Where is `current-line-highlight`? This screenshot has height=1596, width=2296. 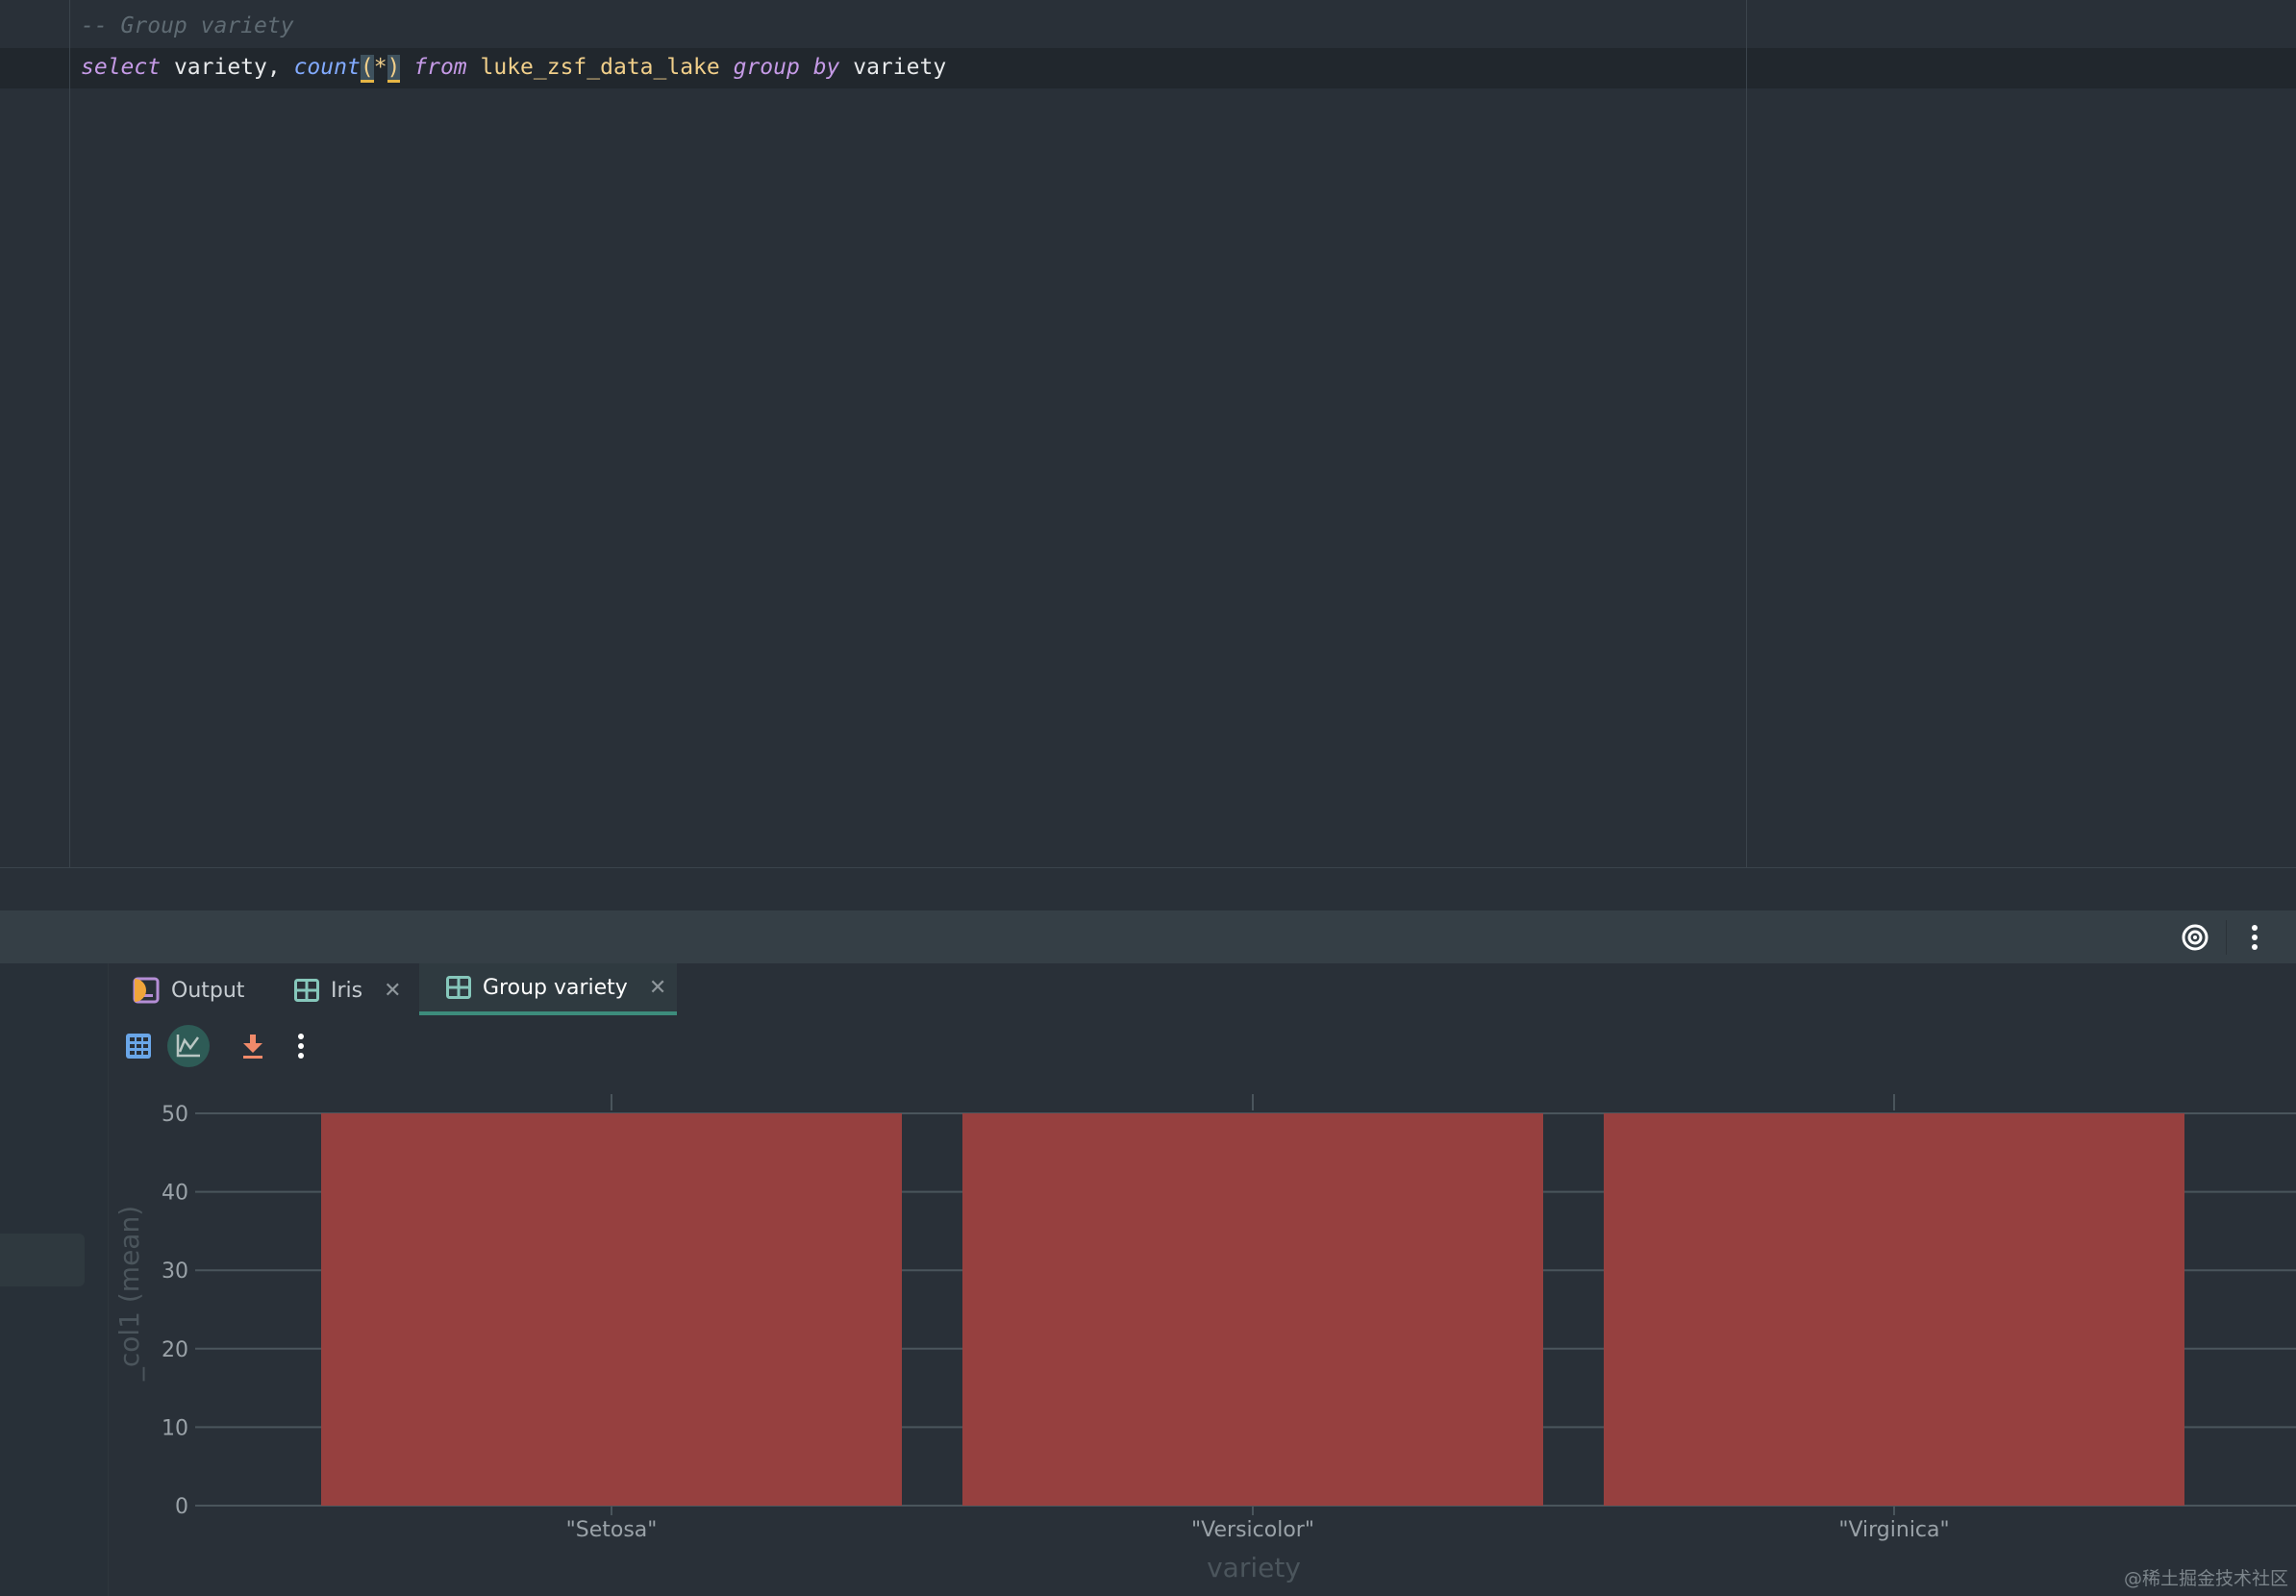
current-line-highlight is located at coordinates (1148, 68).